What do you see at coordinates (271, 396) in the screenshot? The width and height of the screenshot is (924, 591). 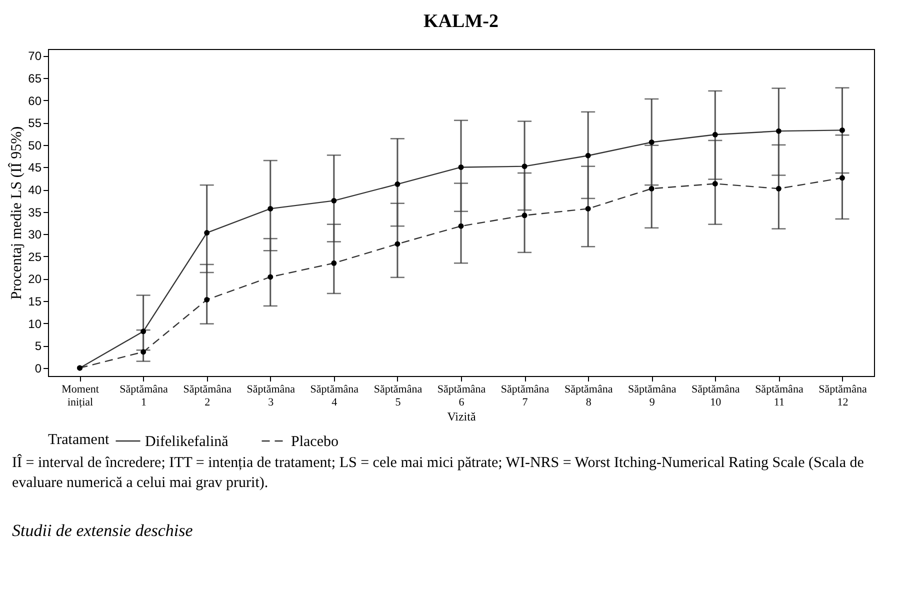 I see `x-tick-label: Săptămâna 3` at bounding box center [271, 396].